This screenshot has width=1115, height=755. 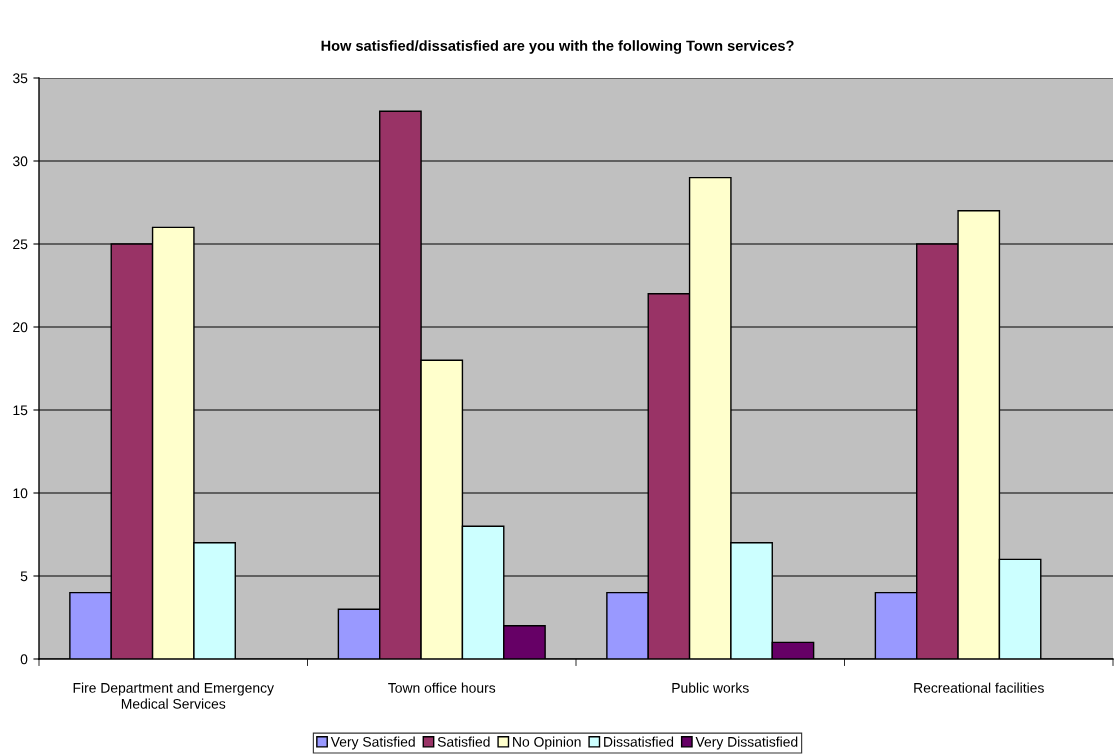 I want to click on y-tick-label: 25, so click(x=20, y=244).